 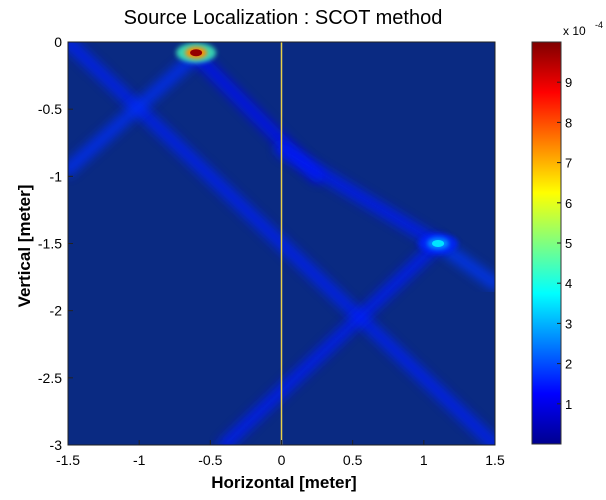 What do you see at coordinates (568, 122) in the screenshot?
I see `colorbar-tick-label: 8` at bounding box center [568, 122].